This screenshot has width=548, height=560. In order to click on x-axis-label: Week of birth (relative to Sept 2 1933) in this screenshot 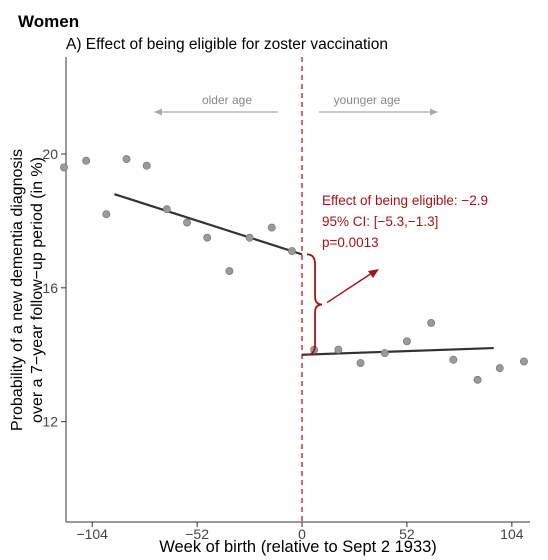, I will do `click(298, 547)`.